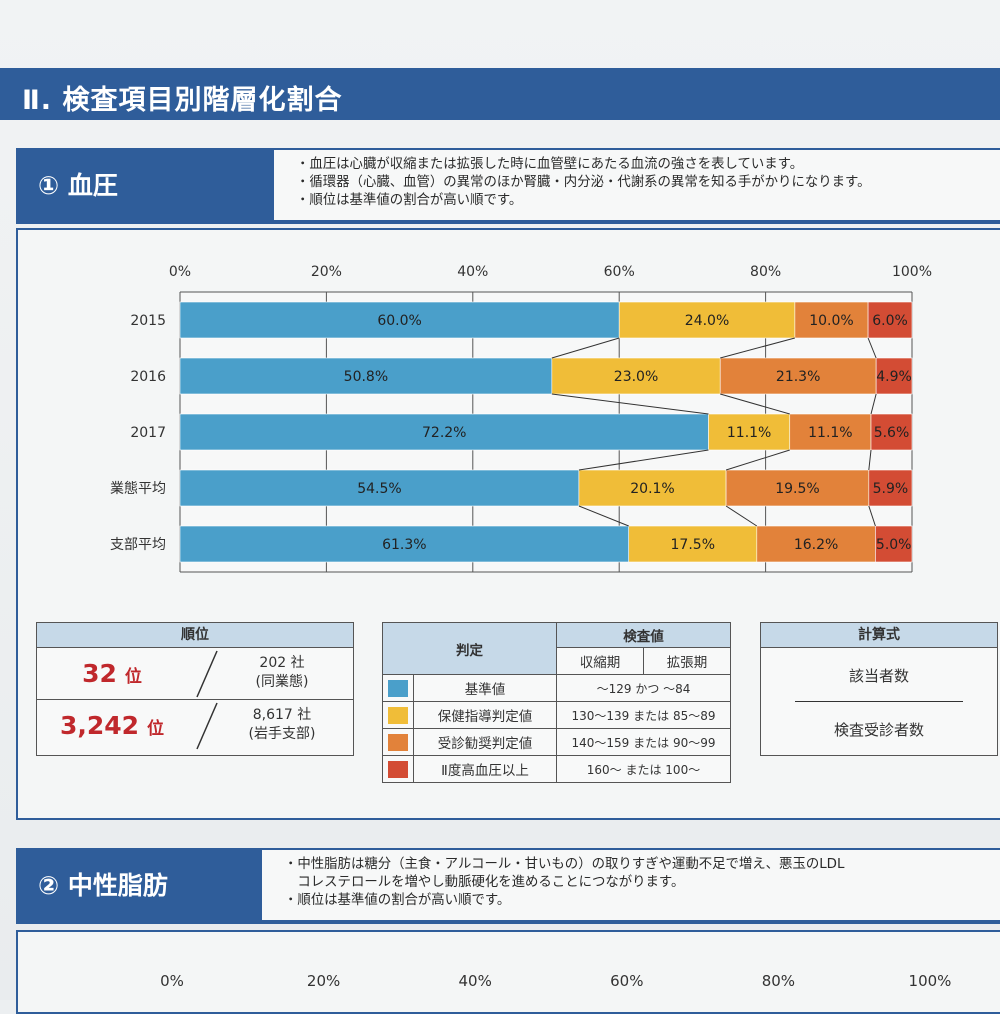 Image resolution: width=1000 pixels, height=1014 pixels. Describe the element at coordinates (485, 715) in the screenshot. I see `judge-label: 保健指導判定値` at that location.